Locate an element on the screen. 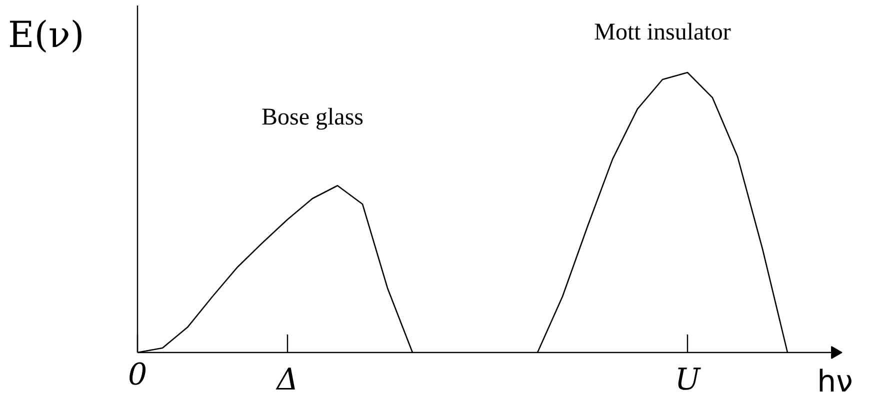 Image resolution: width=884 pixels, height=412 pixels. x-axis-title: hν is located at coordinates (835, 382).